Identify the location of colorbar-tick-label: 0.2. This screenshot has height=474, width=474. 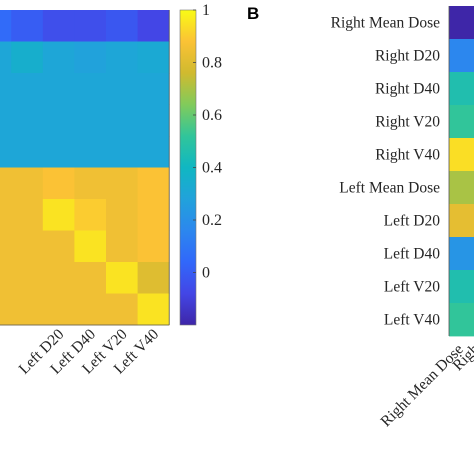
(212, 220).